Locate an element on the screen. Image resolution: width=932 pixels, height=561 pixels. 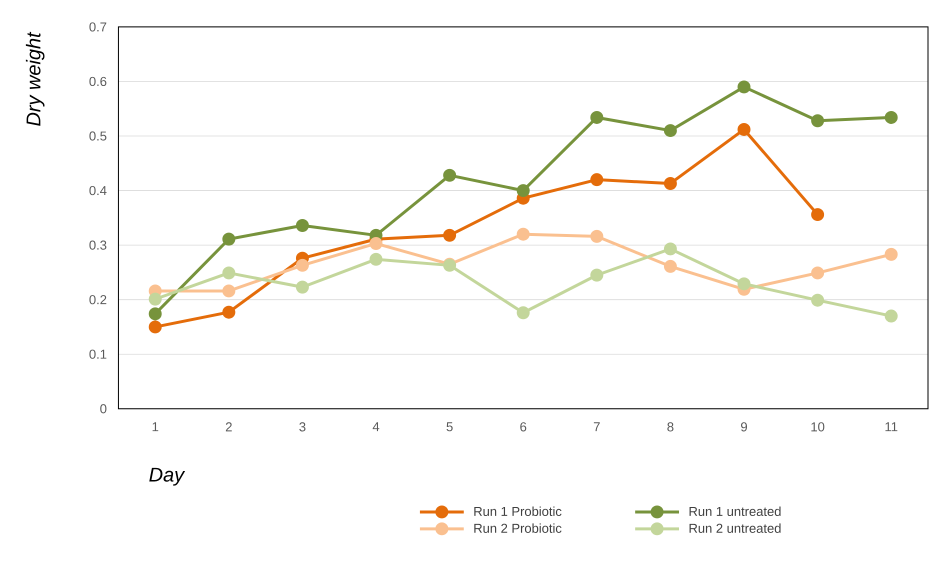
y-tick-label: 0 is located at coordinates (103, 409).